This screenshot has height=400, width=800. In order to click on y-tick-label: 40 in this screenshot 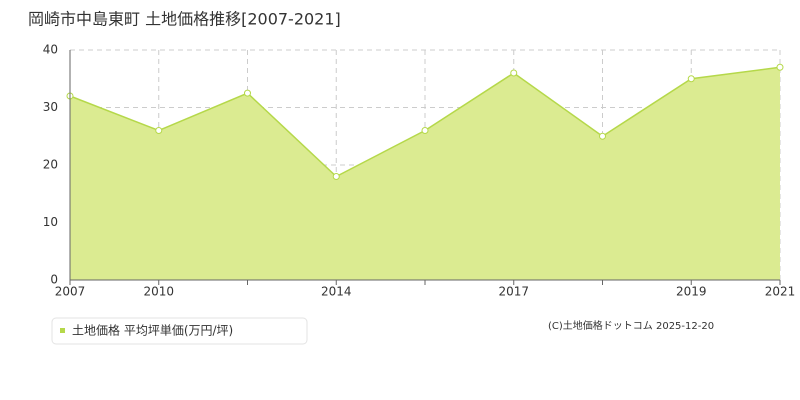, I will do `click(50, 50)`.